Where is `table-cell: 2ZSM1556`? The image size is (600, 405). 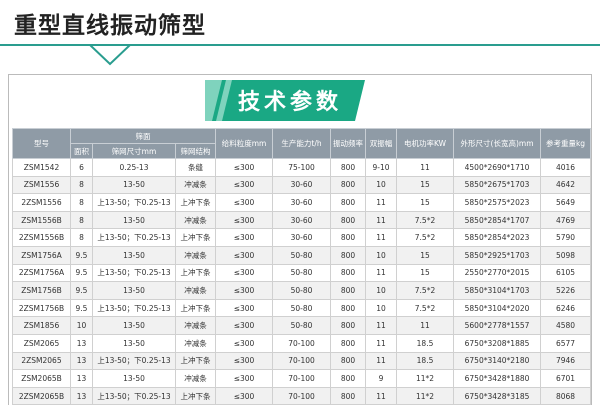
table-cell: 2ZSM1556 is located at coordinates (41, 202).